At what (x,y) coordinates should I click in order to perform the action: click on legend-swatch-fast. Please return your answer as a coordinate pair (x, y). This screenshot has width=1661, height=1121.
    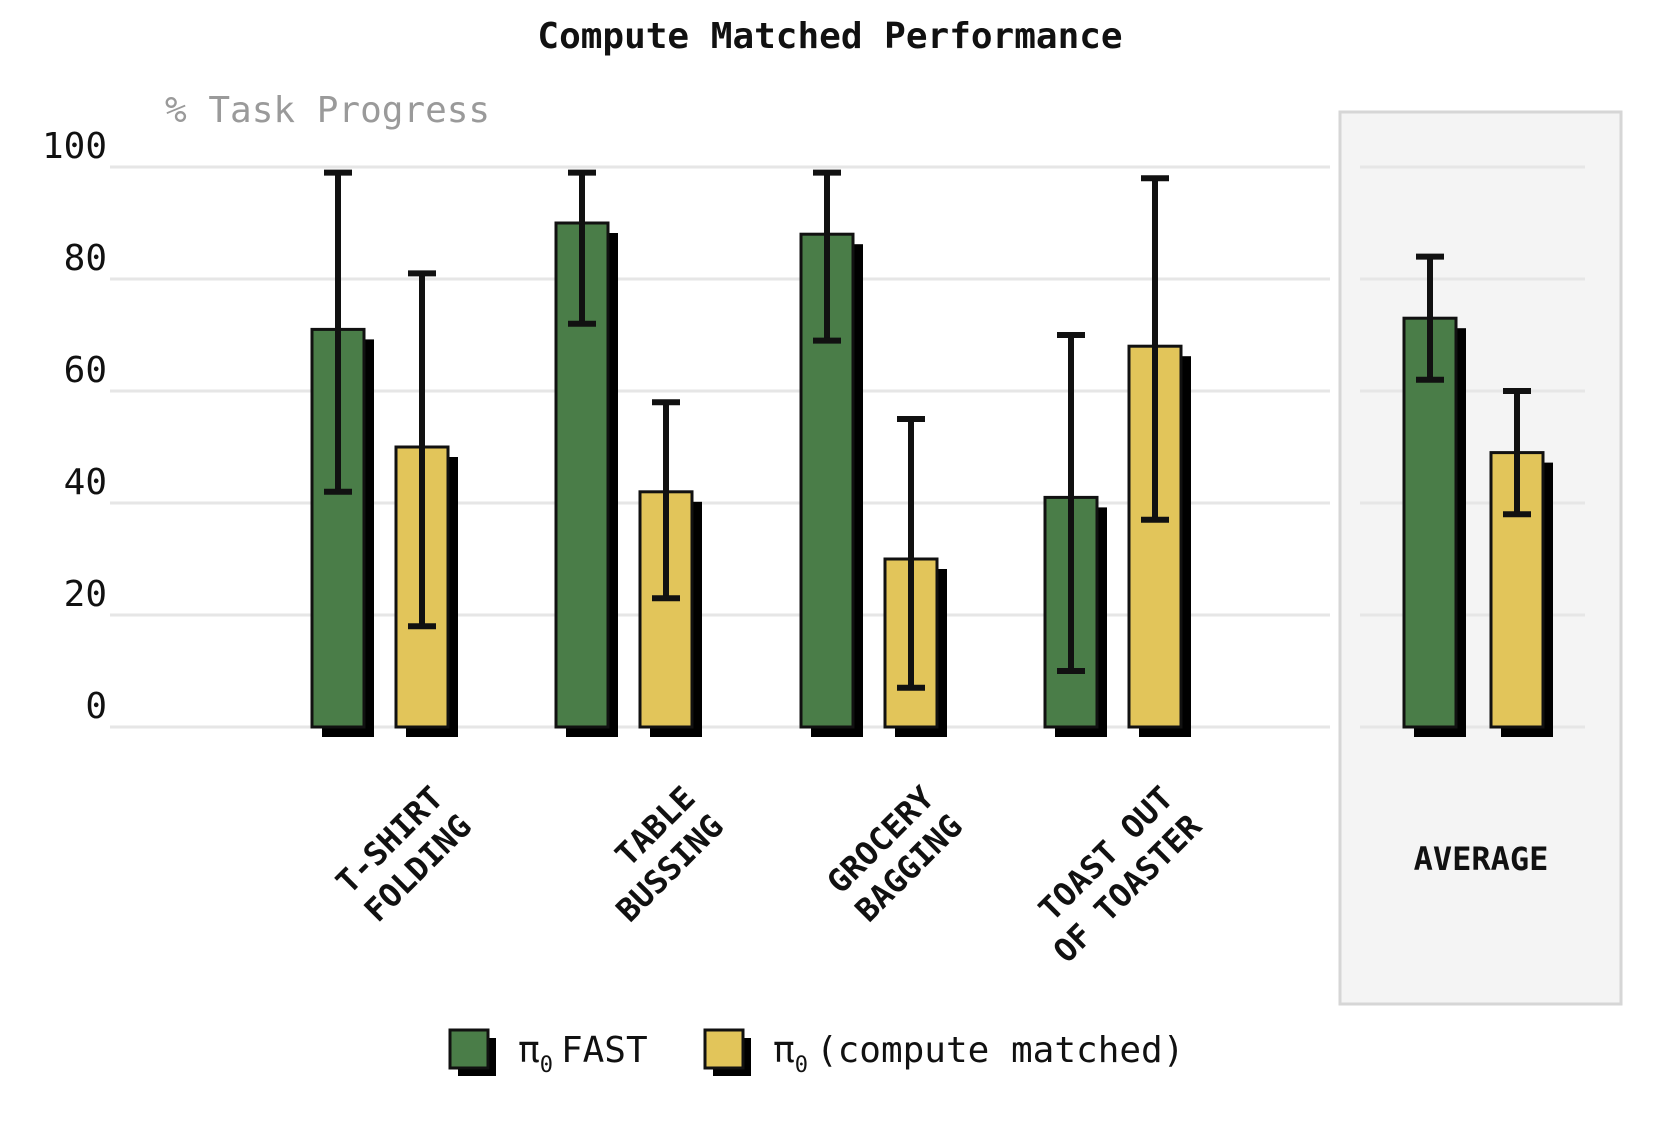
    Looking at the image, I should click on (469, 1049).